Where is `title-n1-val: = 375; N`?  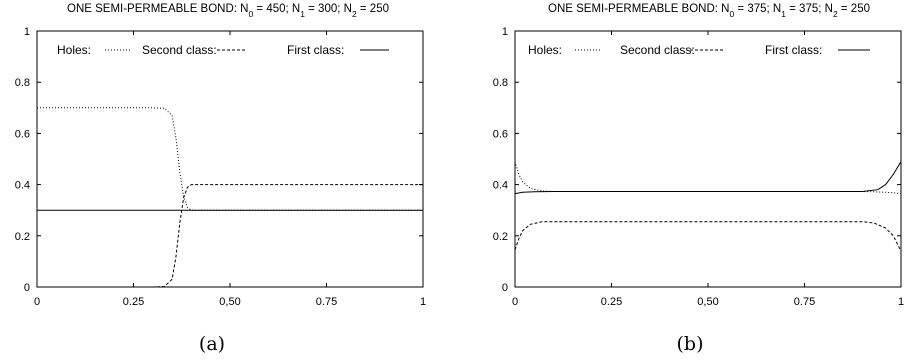
title-n1-val: = 375; N is located at coordinates (809, 9).